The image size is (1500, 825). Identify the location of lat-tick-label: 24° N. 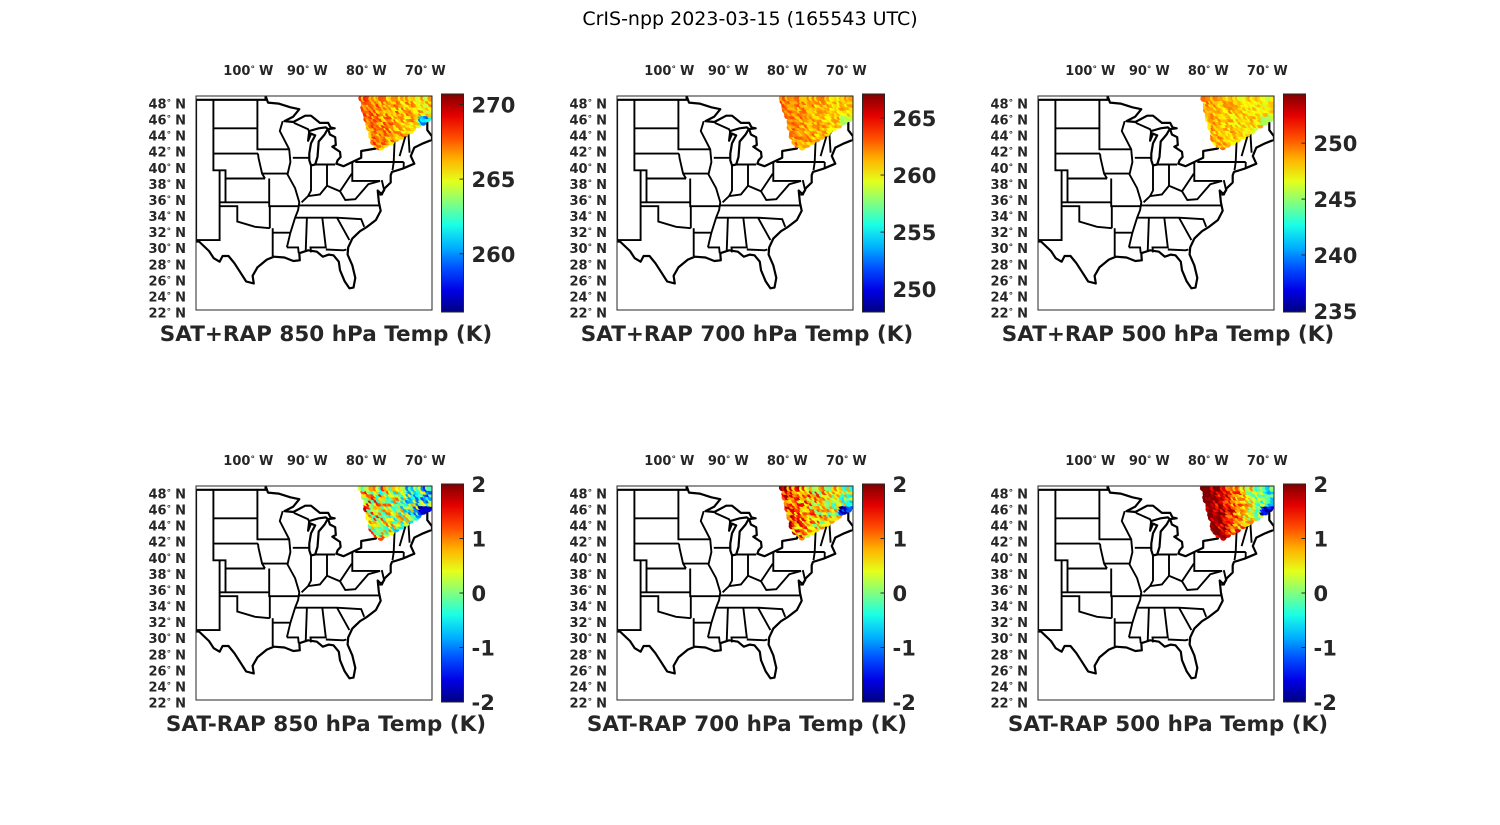
(1009, 687).